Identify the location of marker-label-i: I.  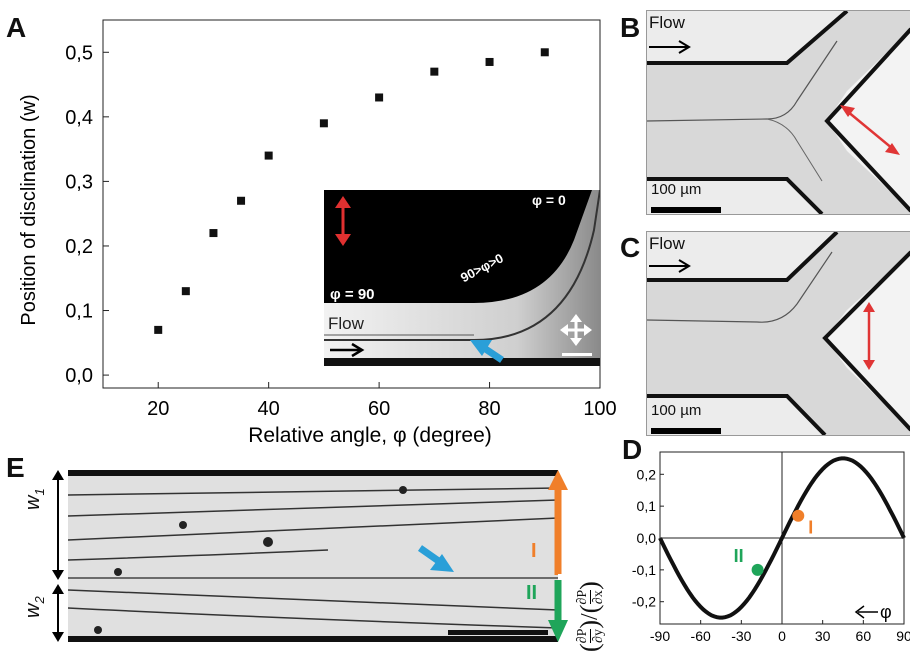
(810, 528).